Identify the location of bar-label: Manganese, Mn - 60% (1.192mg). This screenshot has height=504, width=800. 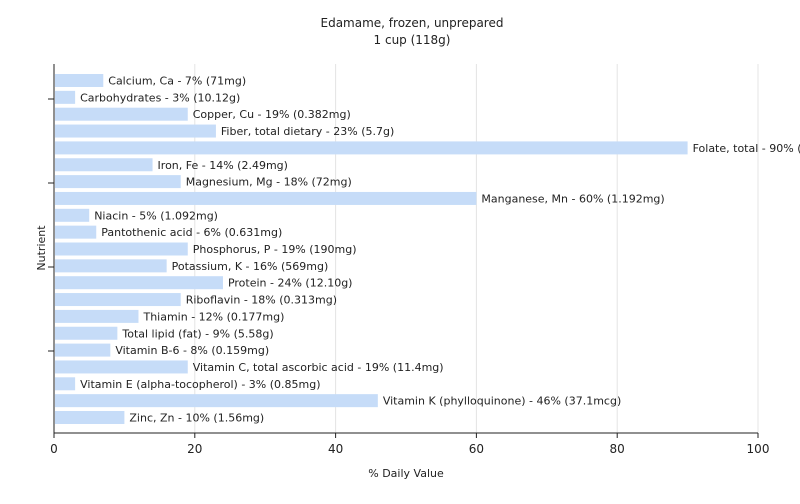
(572, 198).